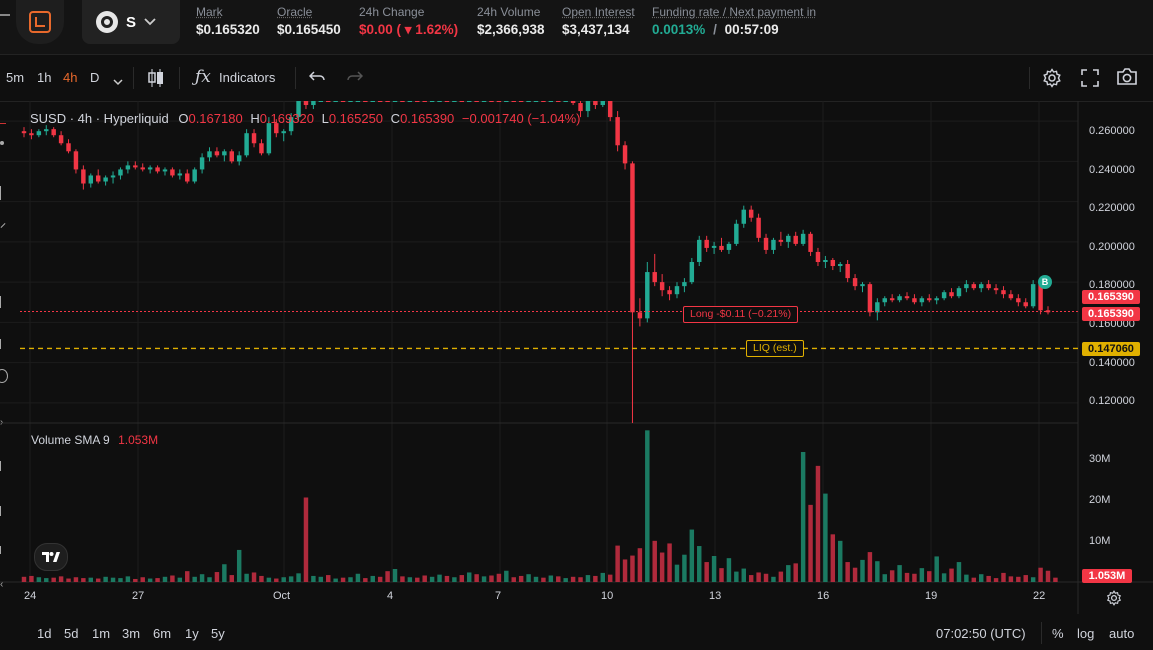 This screenshot has height=650, width=1153. I want to click on liq-estimate-label: LIQ (est.), so click(775, 348).